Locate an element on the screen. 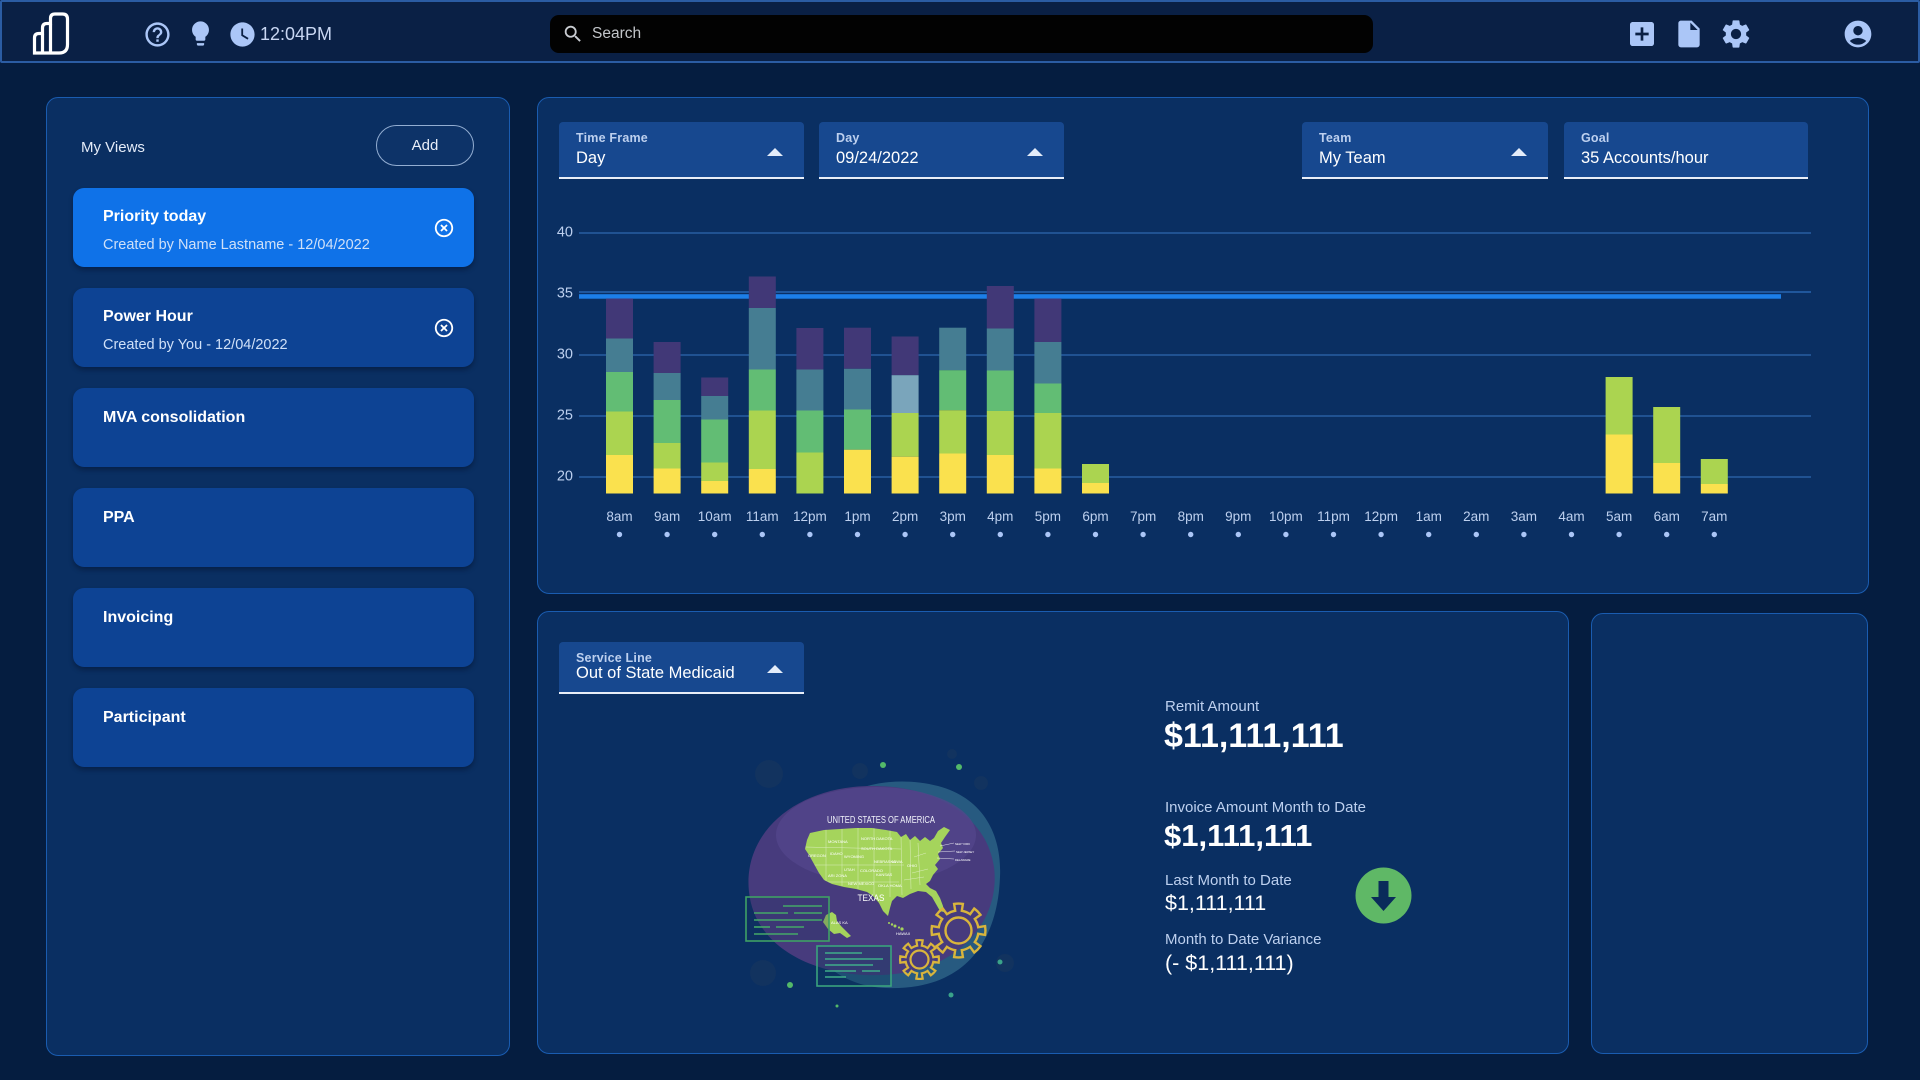 The width and height of the screenshot is (1920, 1080). svg-text: UTAH is located at coordinates (849, 869).